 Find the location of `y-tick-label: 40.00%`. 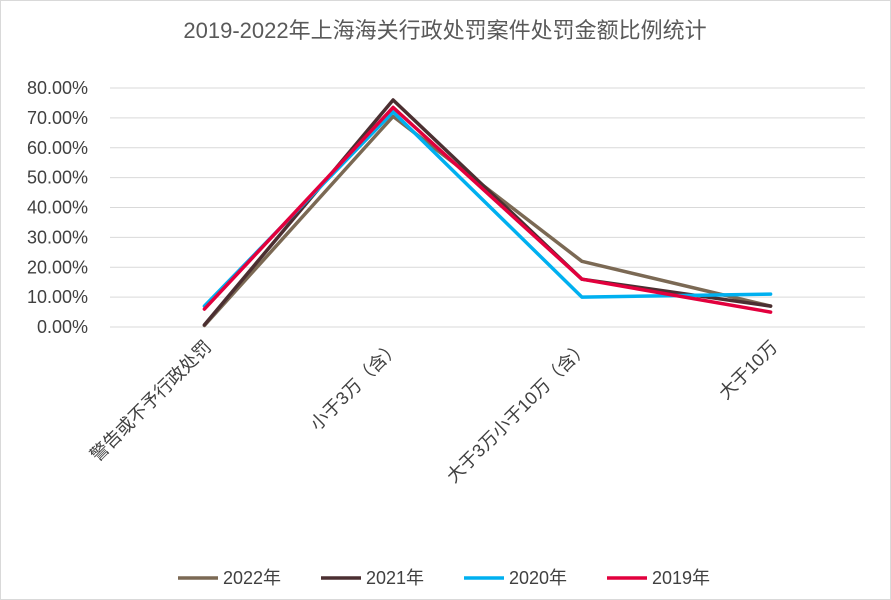

y-tick-label: 40.00% is located at coordinates (57, 208).